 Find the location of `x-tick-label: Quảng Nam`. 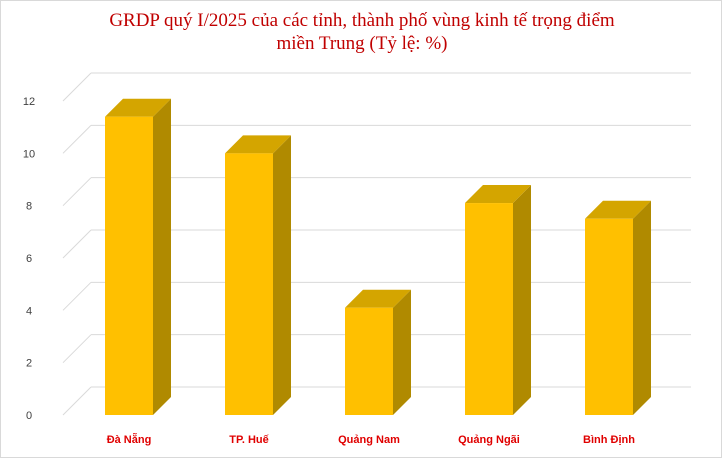

x-tick-label: Quảng Nam is located at coordinates (369, 440).